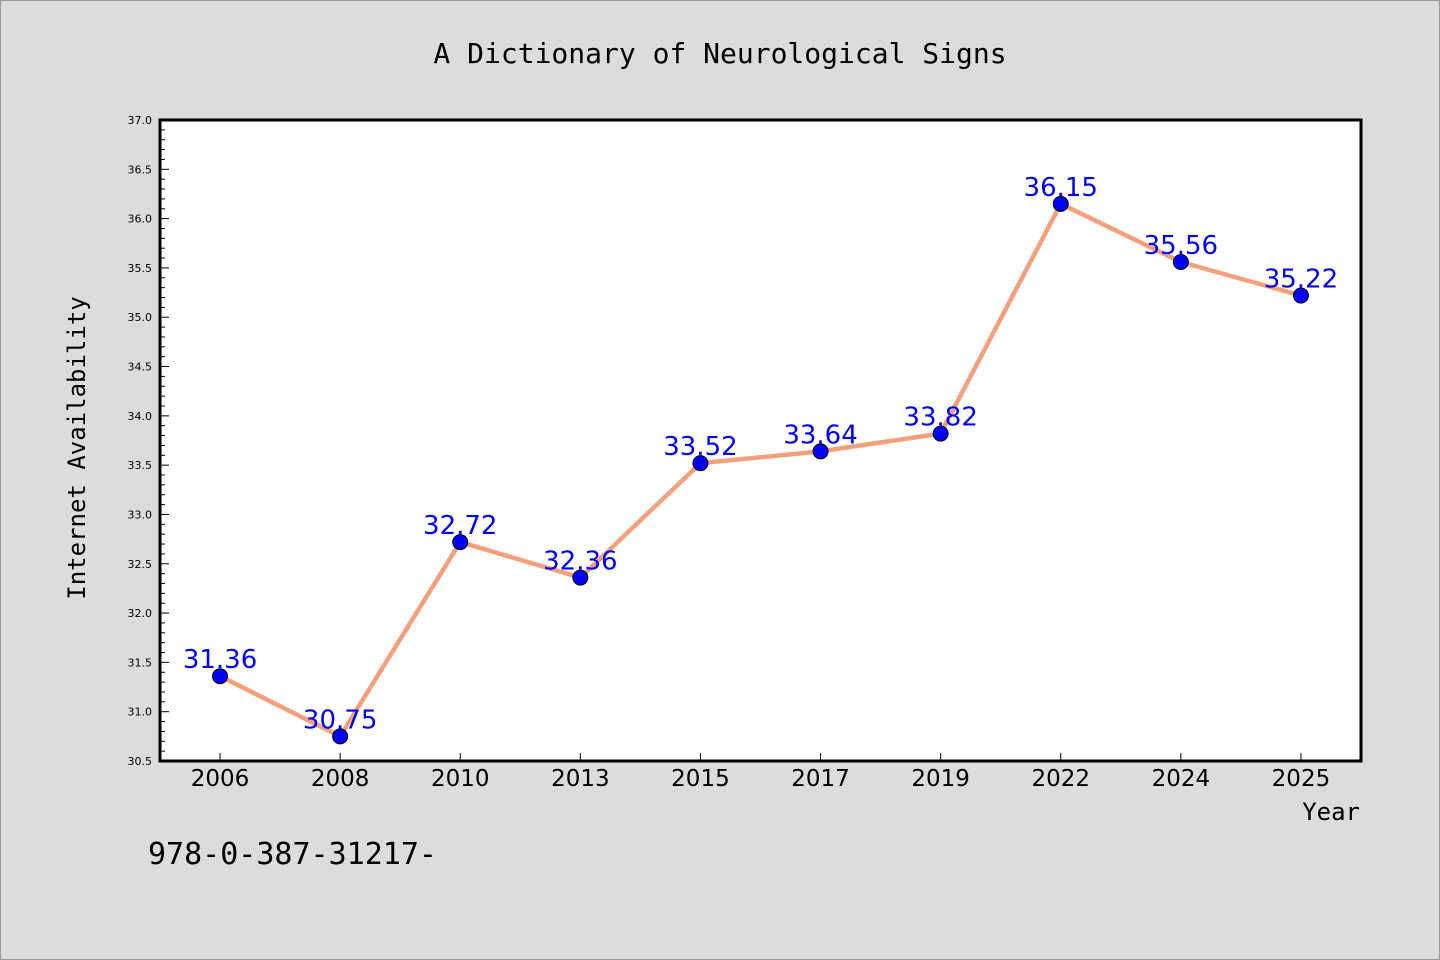 Image resolution: width=1440 pixels, height=960 pixels. What do you see at coordinates (340, 779) in the screenshot?
I see `x-tick-label: 2008` at bounding box center [340, 779].